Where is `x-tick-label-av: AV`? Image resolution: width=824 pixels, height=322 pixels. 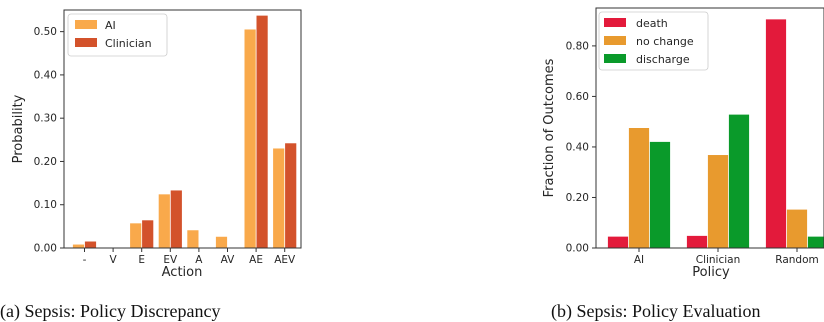
x-tick-label-av: AV is located at coordinates (228, 260).